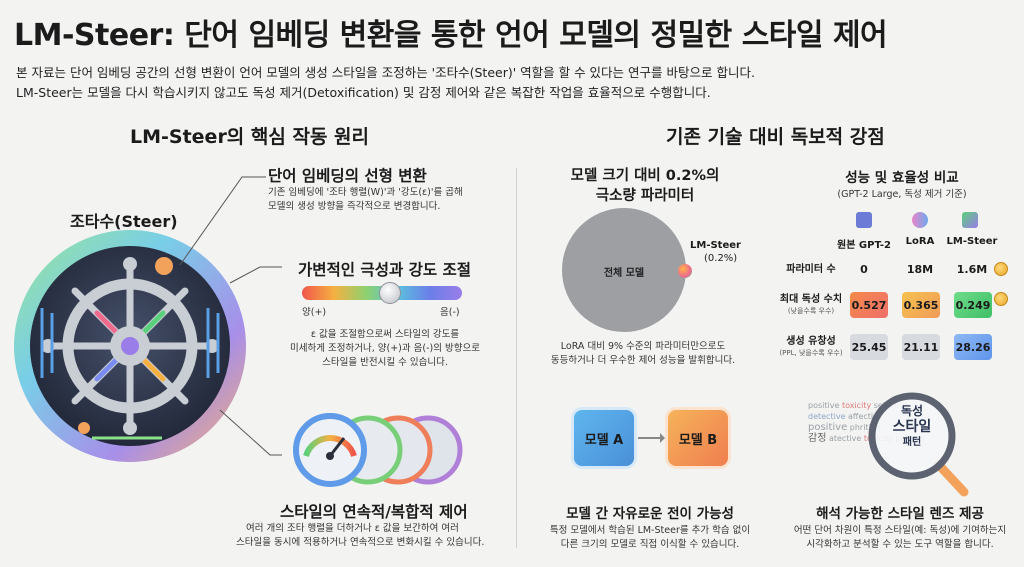 The height and width of the screenshot is (567, 1024). What do you see at coordinates (900, 514) in the screenshot?
I see `lens-title: 해석 가능한 스타일 렌즈 제공` at bounding box center [900, 514].